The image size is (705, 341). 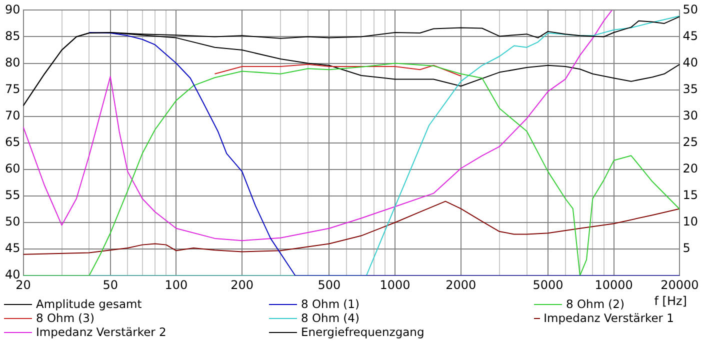 What do you see at coordinates (12, 62) in the screenshot?
I see `y-tick-label: 80` at bounding box center [12, 62].